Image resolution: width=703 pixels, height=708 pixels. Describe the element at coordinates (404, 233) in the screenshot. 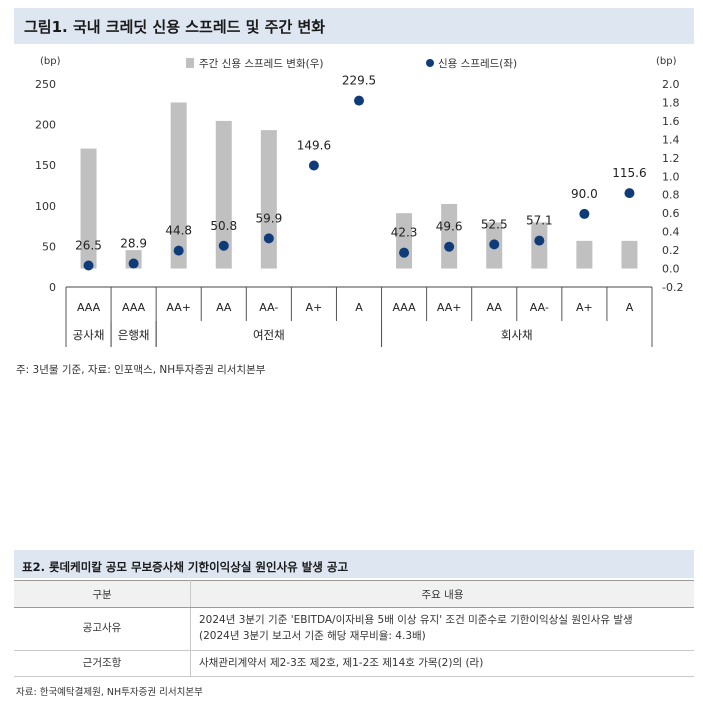

I see `data-label: 42.3` at that location.